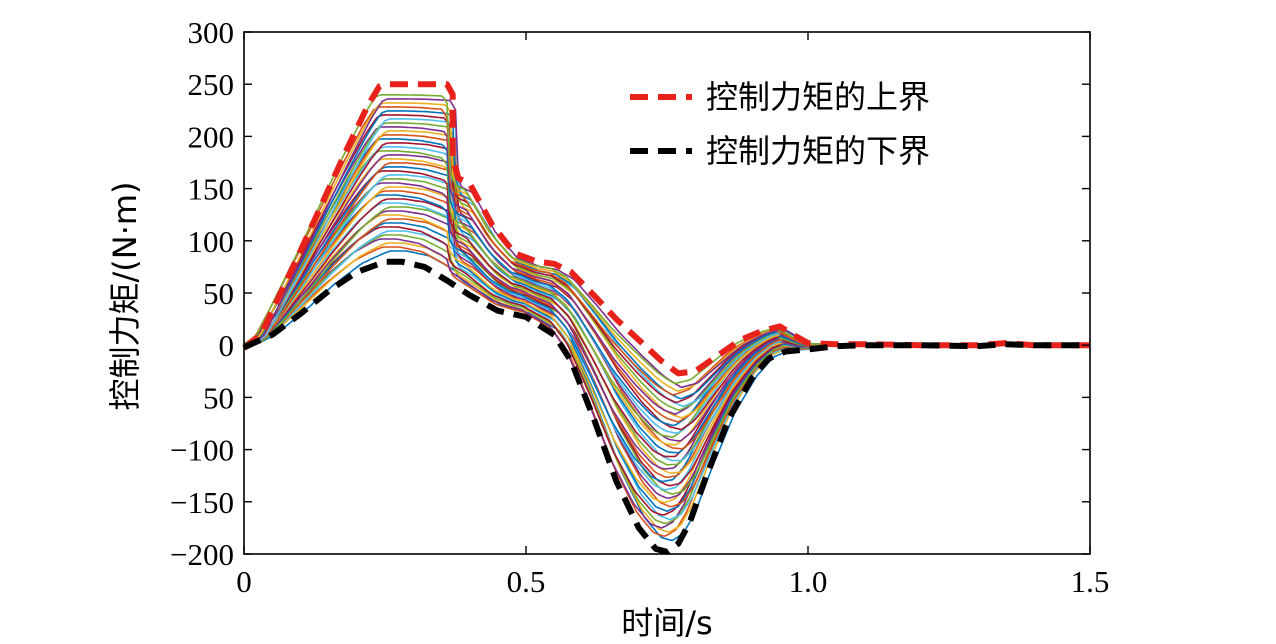 The width and height of the screenshot is (1276, 644). I want to click on legend-label: 控制力矩的下界, so click(818, 151).